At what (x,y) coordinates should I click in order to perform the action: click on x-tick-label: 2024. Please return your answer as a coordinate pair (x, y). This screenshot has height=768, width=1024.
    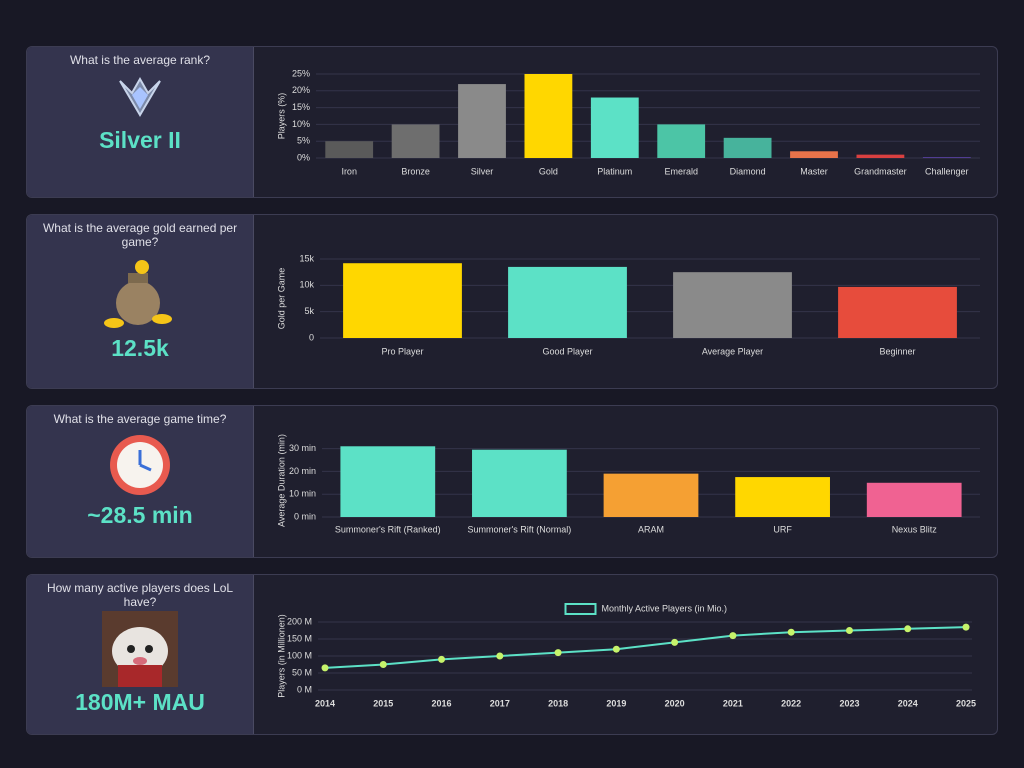
    Looking at the image, I should click on (908, 703).